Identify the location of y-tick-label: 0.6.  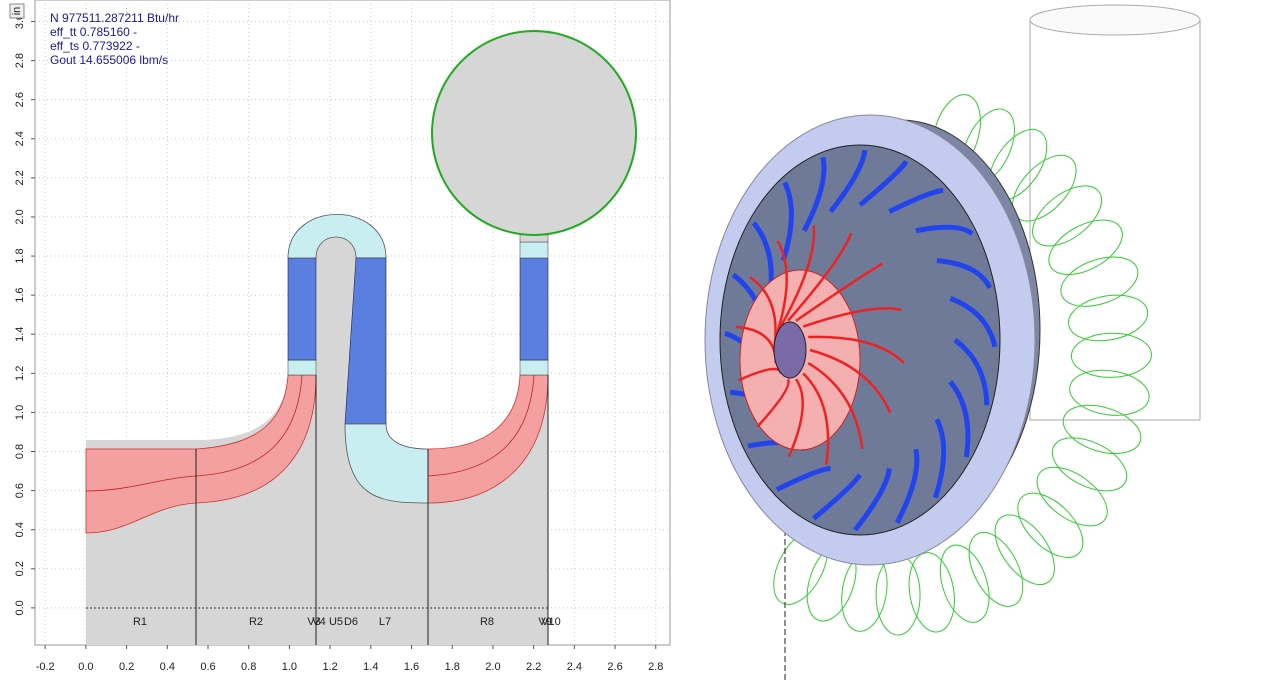
(20, 490).